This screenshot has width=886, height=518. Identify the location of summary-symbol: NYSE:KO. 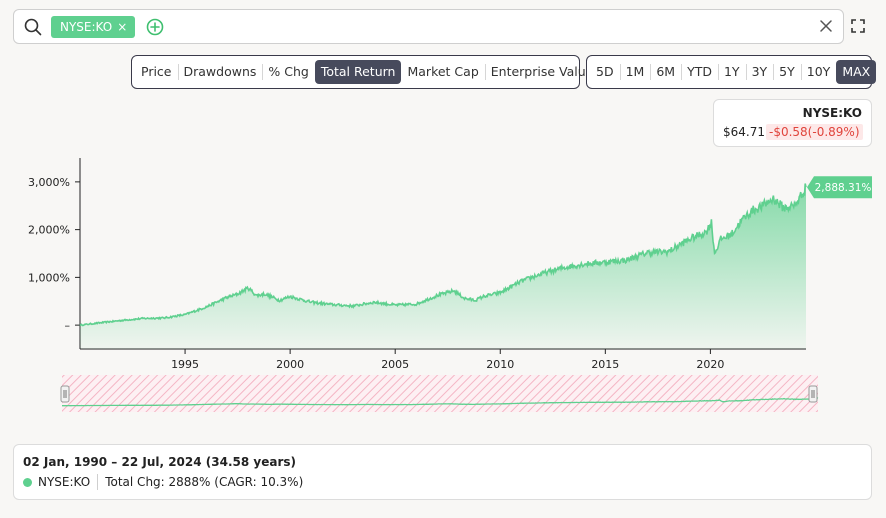
(64, 482).